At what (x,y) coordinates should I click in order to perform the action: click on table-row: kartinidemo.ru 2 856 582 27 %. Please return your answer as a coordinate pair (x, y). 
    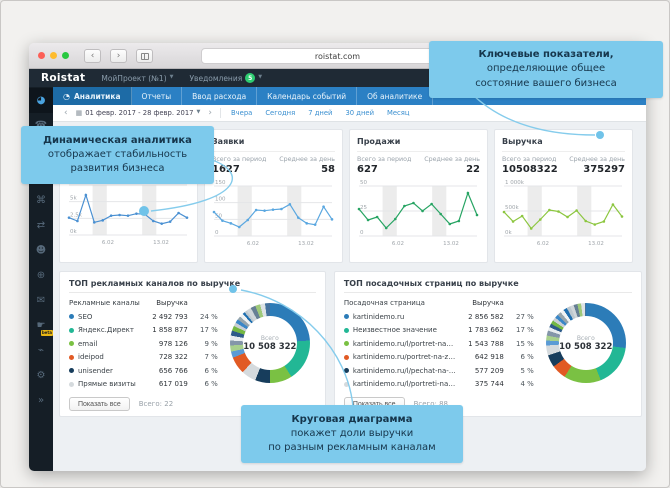
    Looking at the image, I should click on (438, 317).